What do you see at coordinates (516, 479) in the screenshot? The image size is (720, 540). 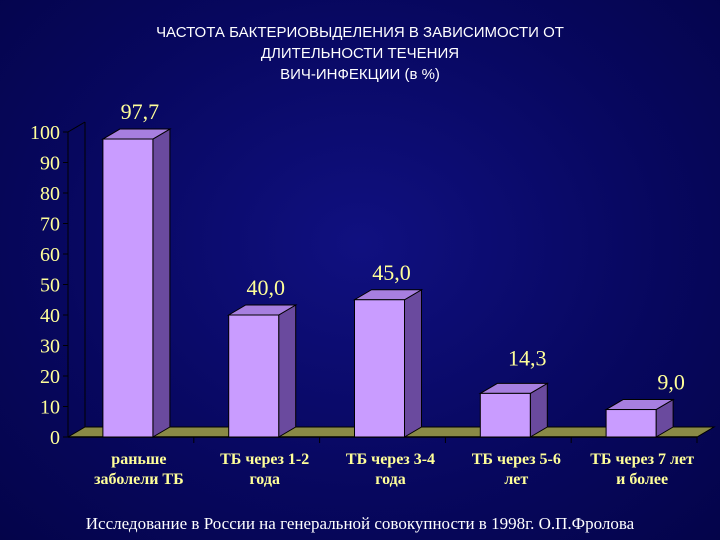 I see `x-tick-label: лет` at bounding box center [516, 479].